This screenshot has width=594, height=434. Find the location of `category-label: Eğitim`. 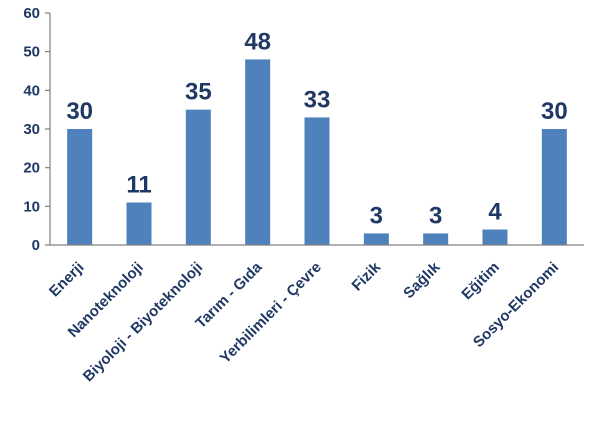

category-label: Eğitim is located at coordinates (480, 281).